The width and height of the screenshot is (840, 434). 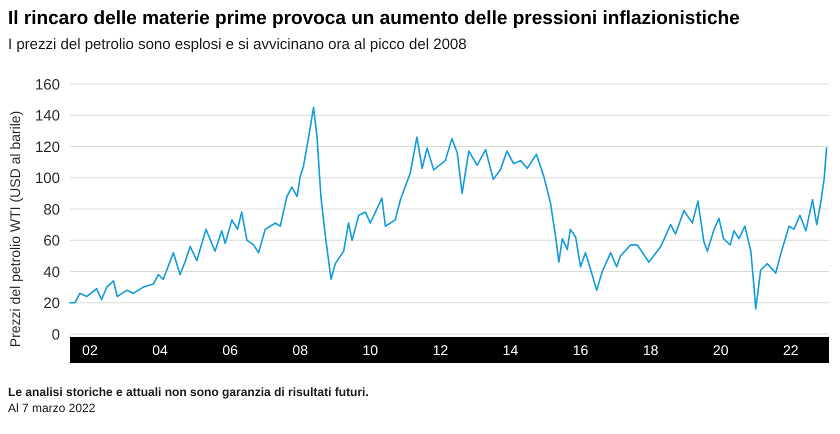 I want to click on y-tick-label: 80, so click(x=51, y=209).